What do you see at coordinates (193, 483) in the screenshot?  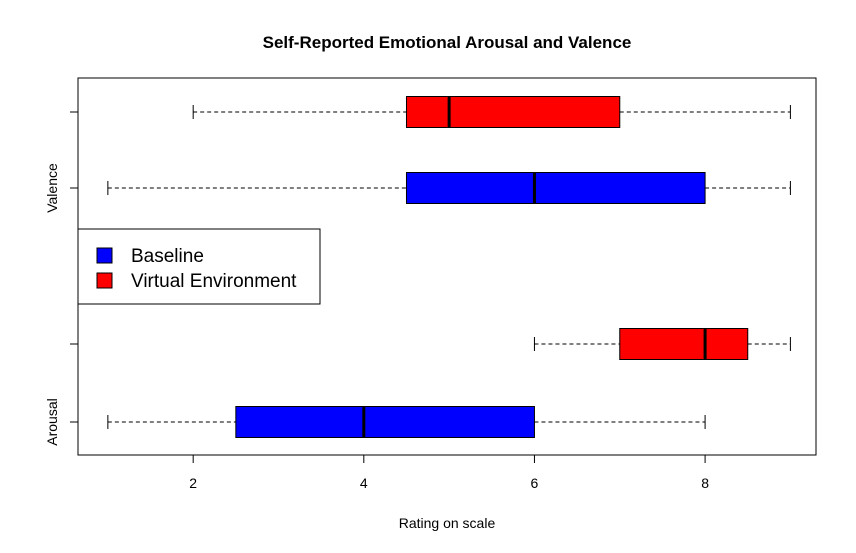 I see `x-tick-label: 2` at bounding box center [193, 483].